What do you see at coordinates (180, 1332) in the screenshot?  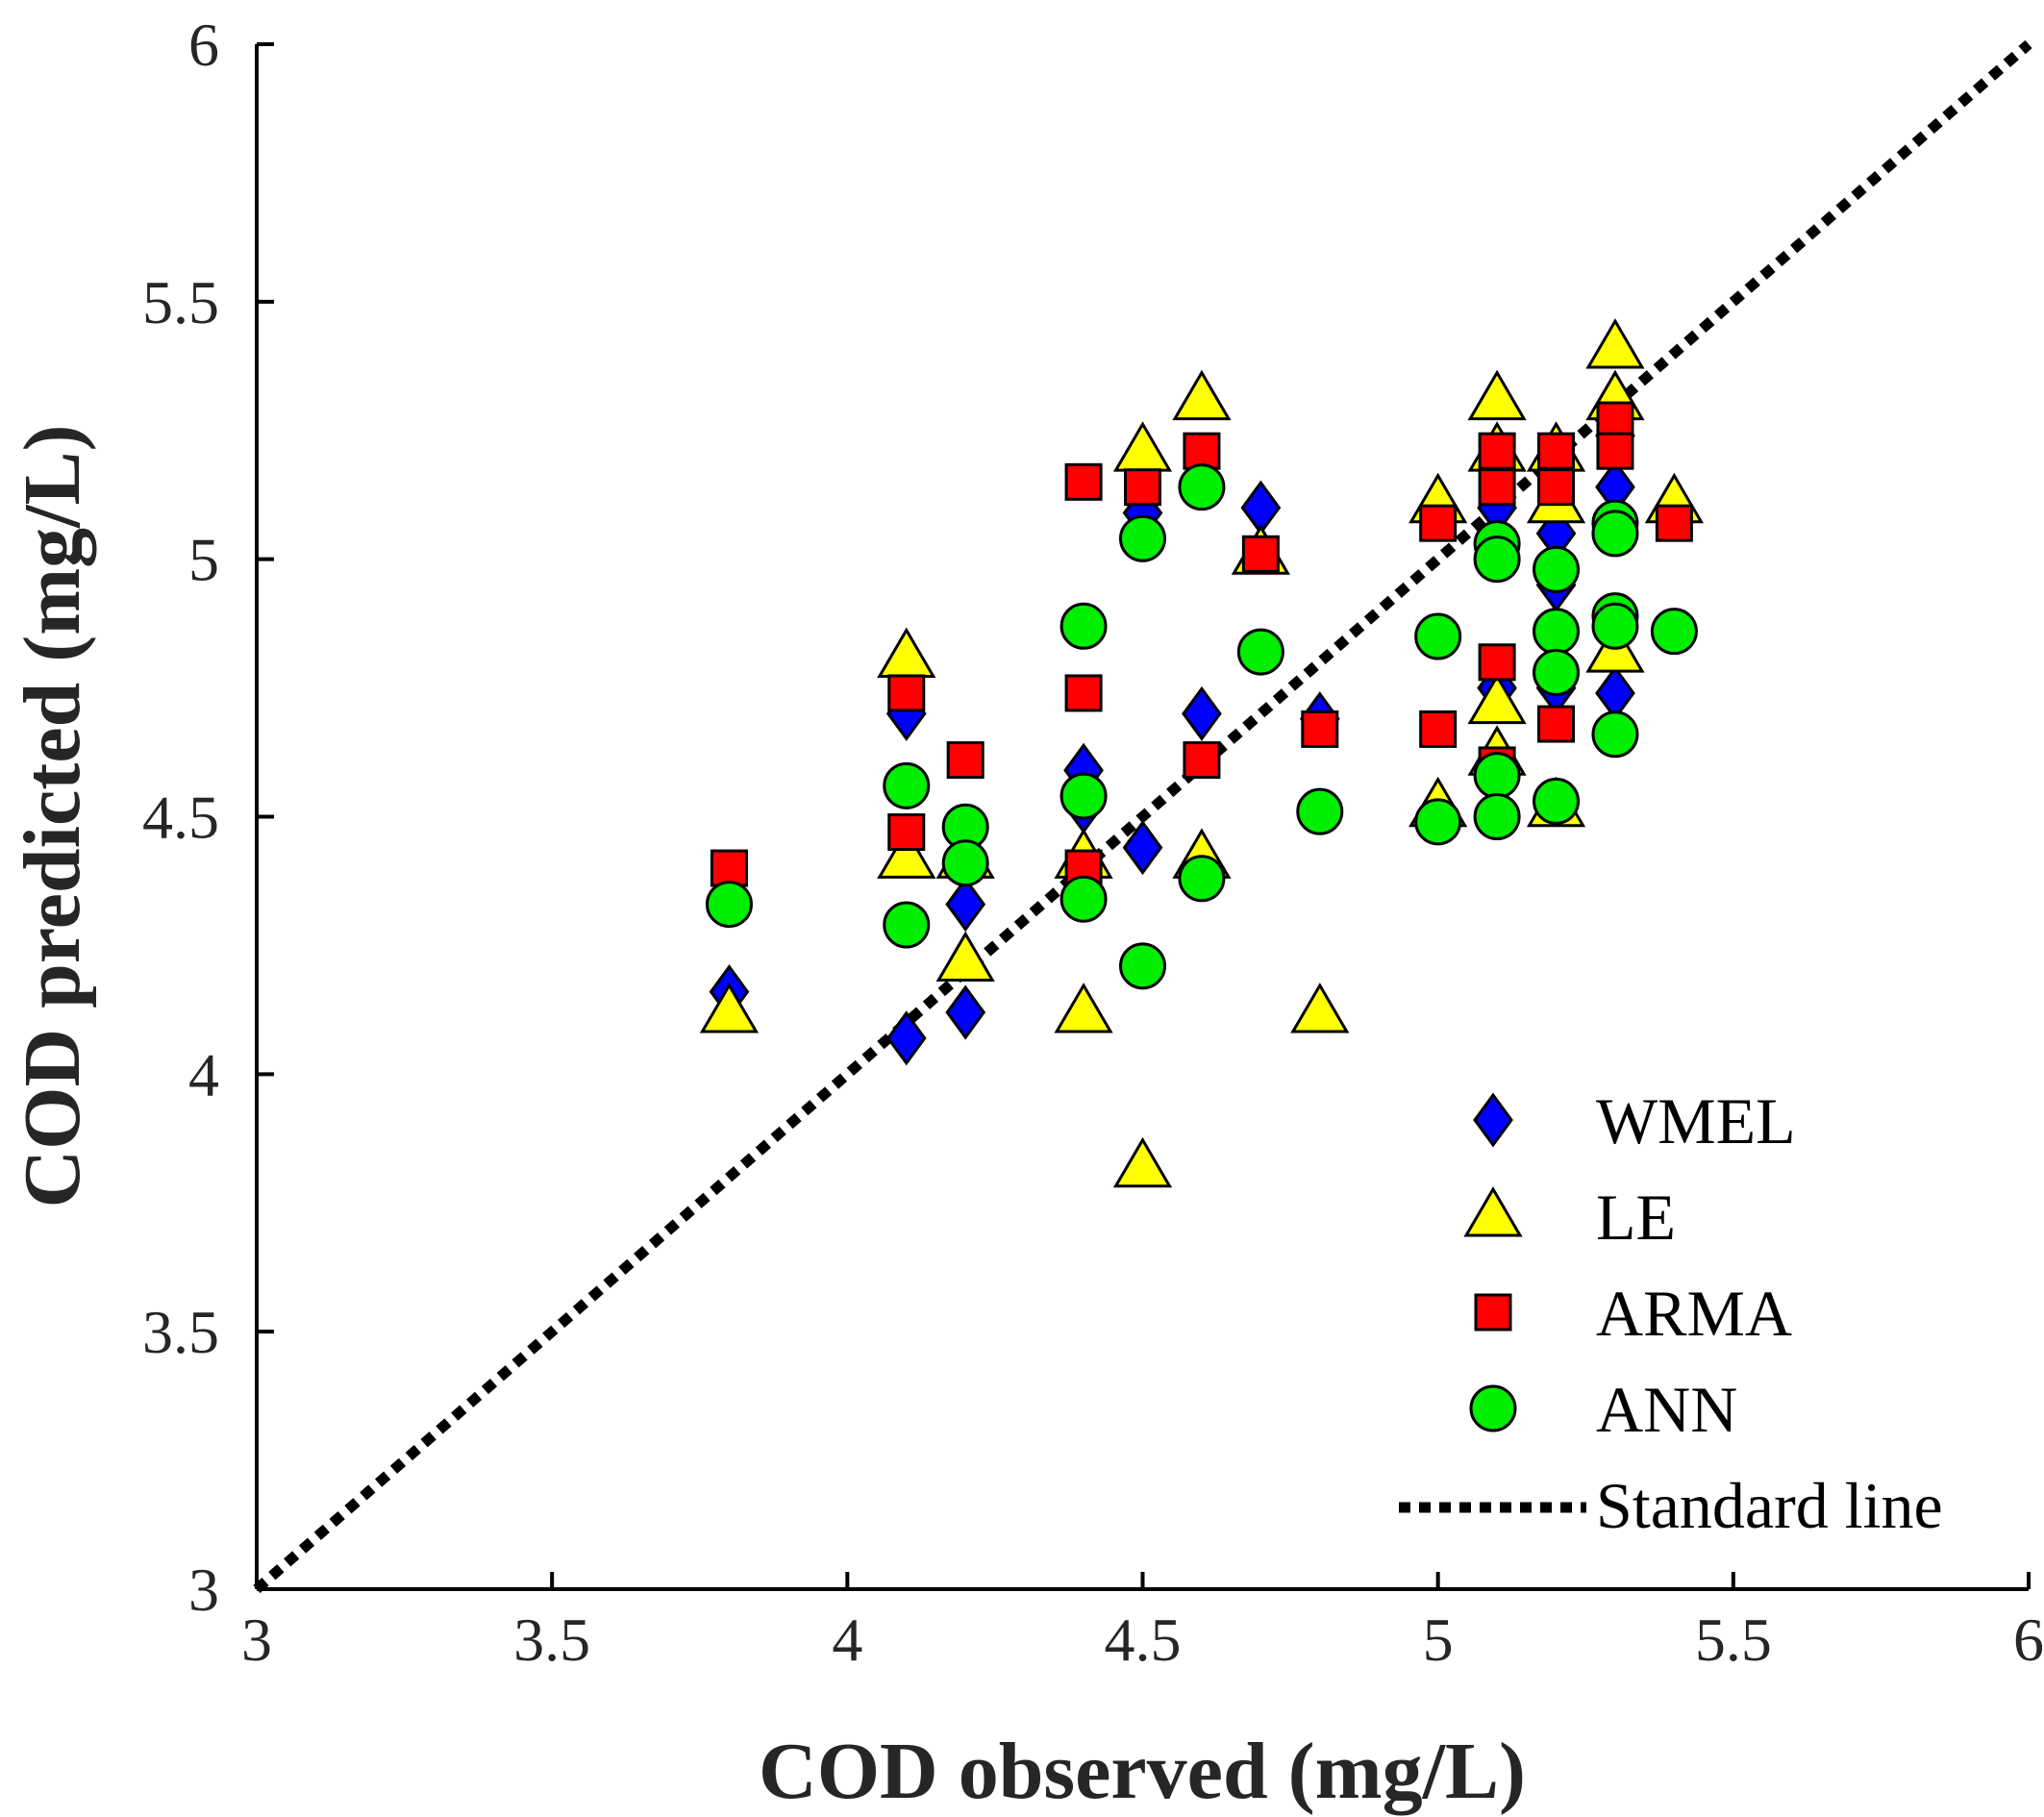 I see `y-tick-label: 3.5` at bounding box center [180, 1332].